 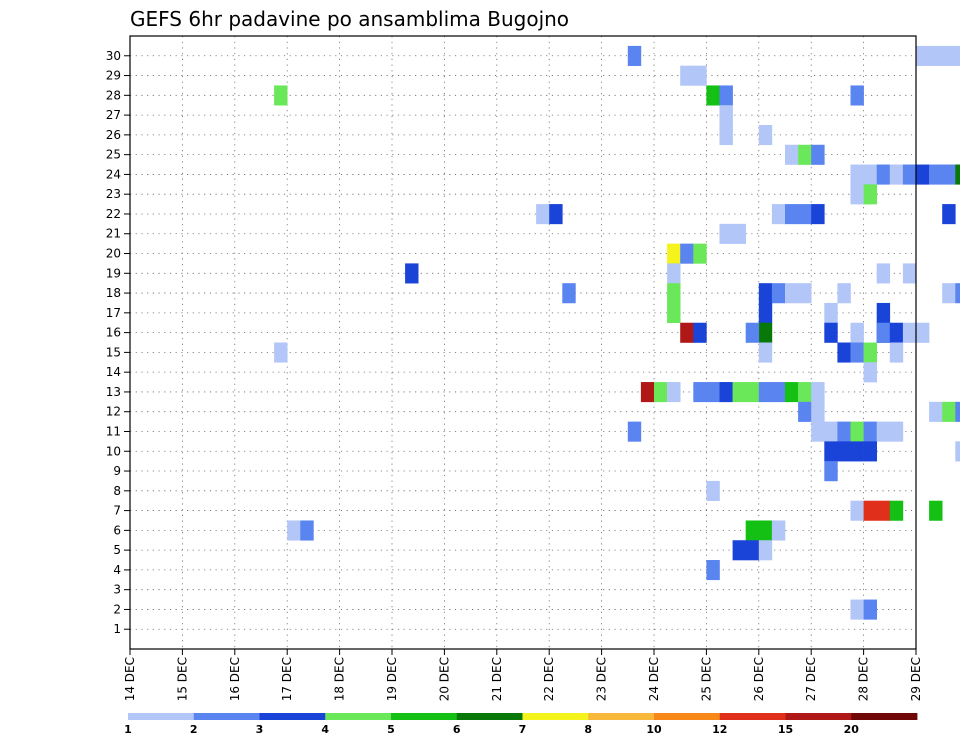 I want to click on y-tick-label: 21, so click(x=113, y=234).